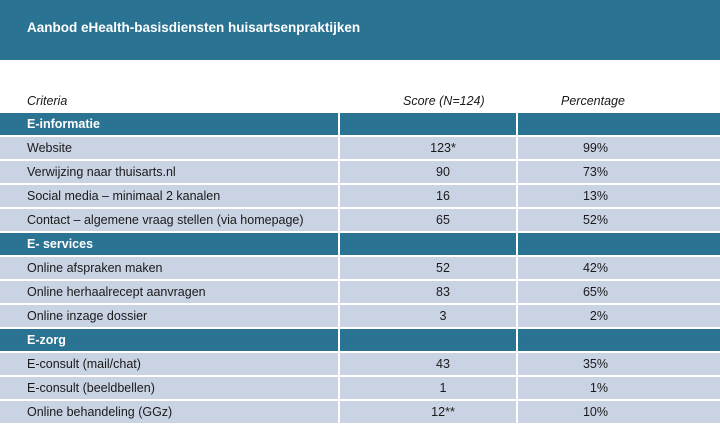 The height and width of the screenshot is (431, 720). Describe the element at coordinates (618, 365) in the screenshot. I see `percentage-cell: 35%` at that location.